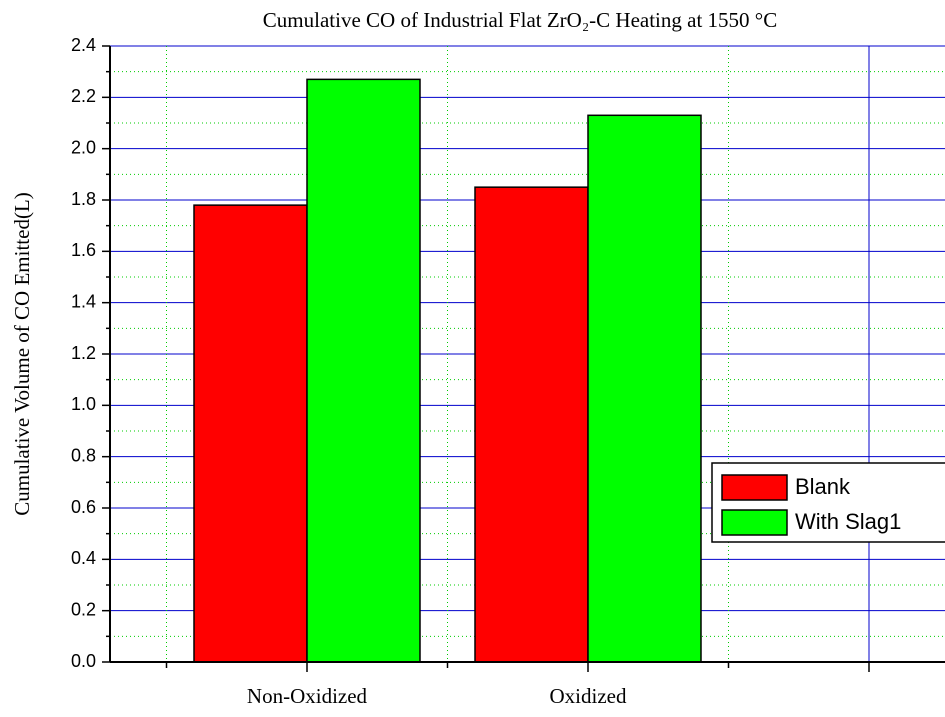  What do you see at coordinates (83, 404) in the screenshot?
I see `y-tick-label: 1.0` at bounding box center [83, 404].